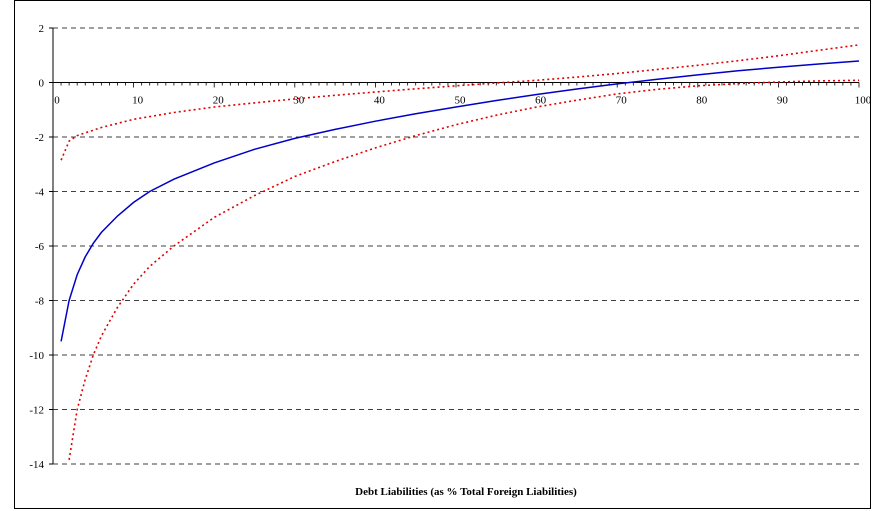 Image resolution: width=872 pixels, height=511 pixels. I want to click on x-tick-label: 0, so click(57, 101).